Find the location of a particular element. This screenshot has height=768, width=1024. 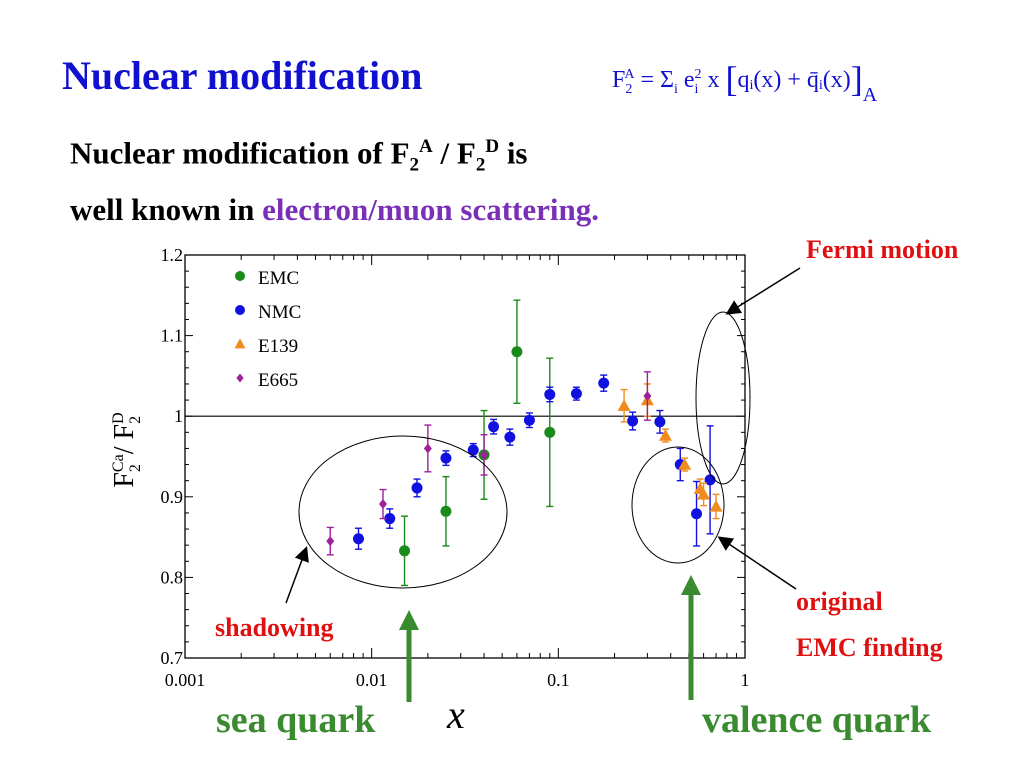

legend-marker-e665 is located at coordinates (240, 378).